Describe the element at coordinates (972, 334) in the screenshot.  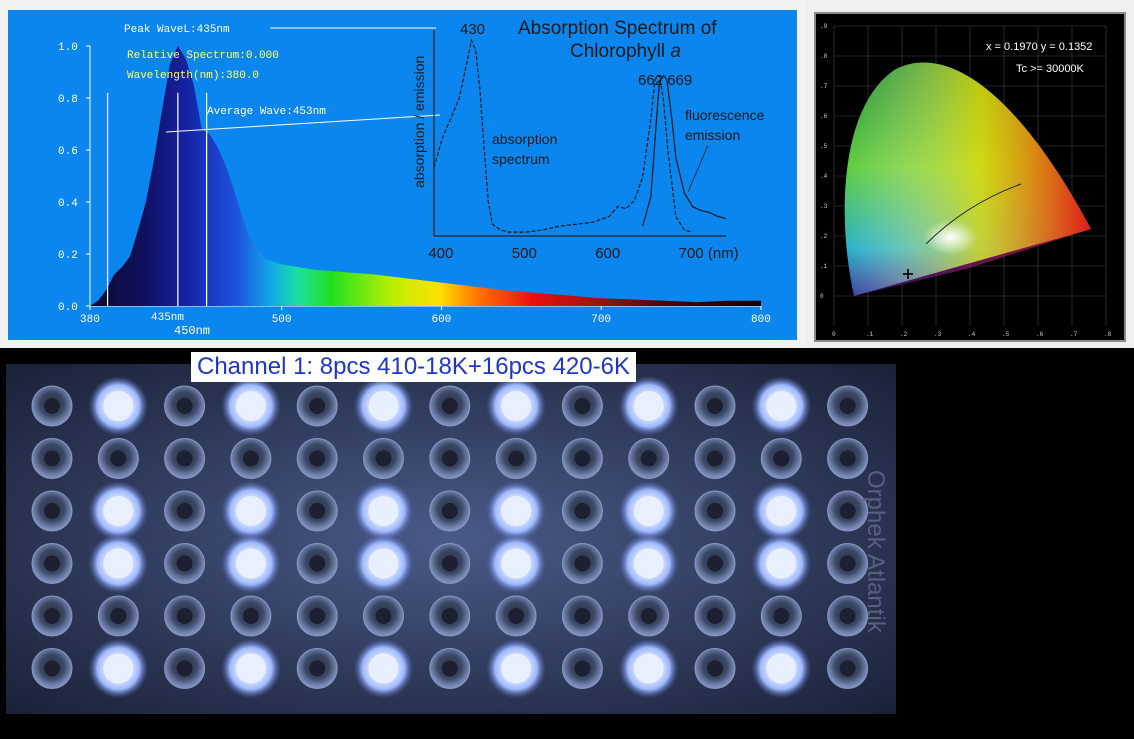
I see `cie-x-tick: .4` at that location.